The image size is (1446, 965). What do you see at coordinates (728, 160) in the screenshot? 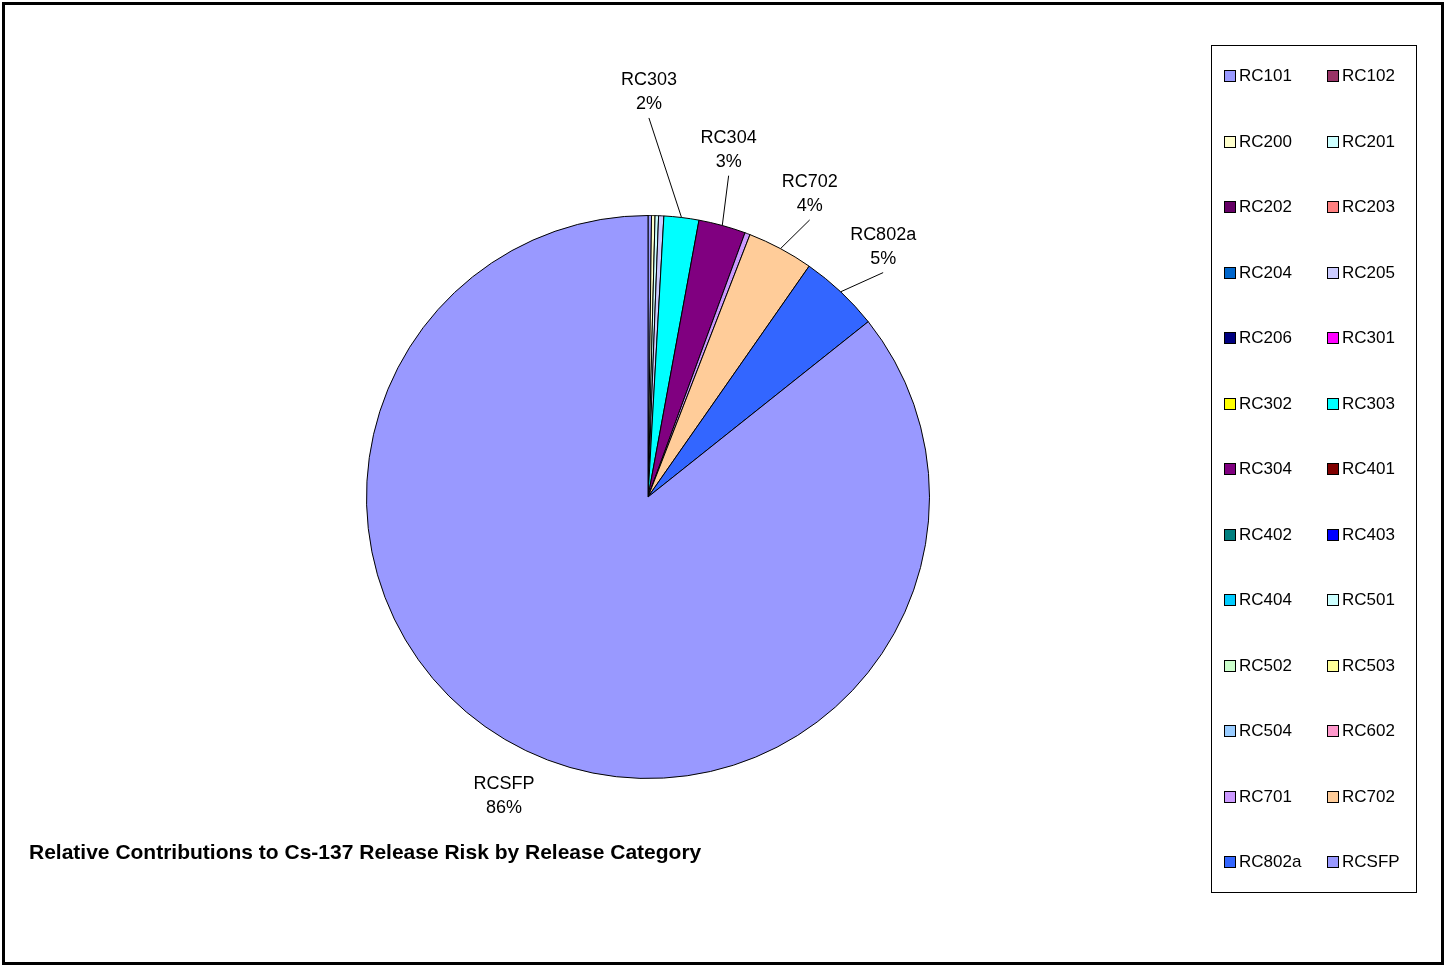
I see `data-label: 3%` at bounding box center [728, 160].